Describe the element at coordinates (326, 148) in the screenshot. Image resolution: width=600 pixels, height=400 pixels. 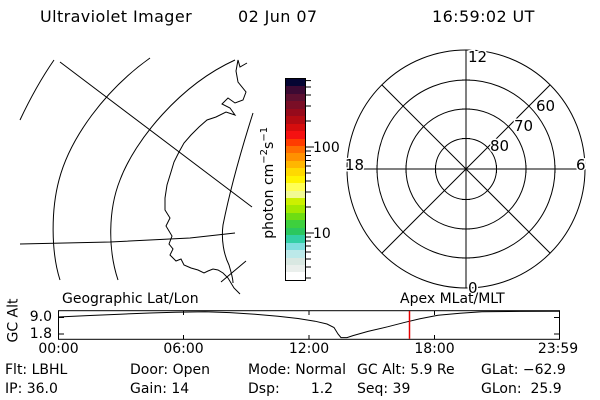
I see `colorbar-tick-label-100: 100` at that location.